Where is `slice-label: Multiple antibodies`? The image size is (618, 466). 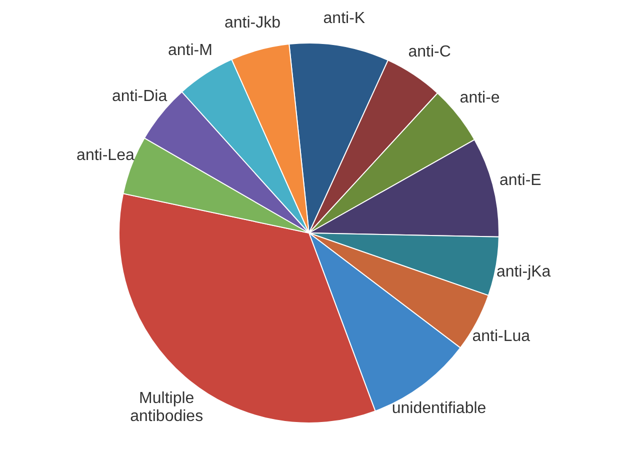
slice-label: Multiple antibodies is located at coordinates (167, 408).